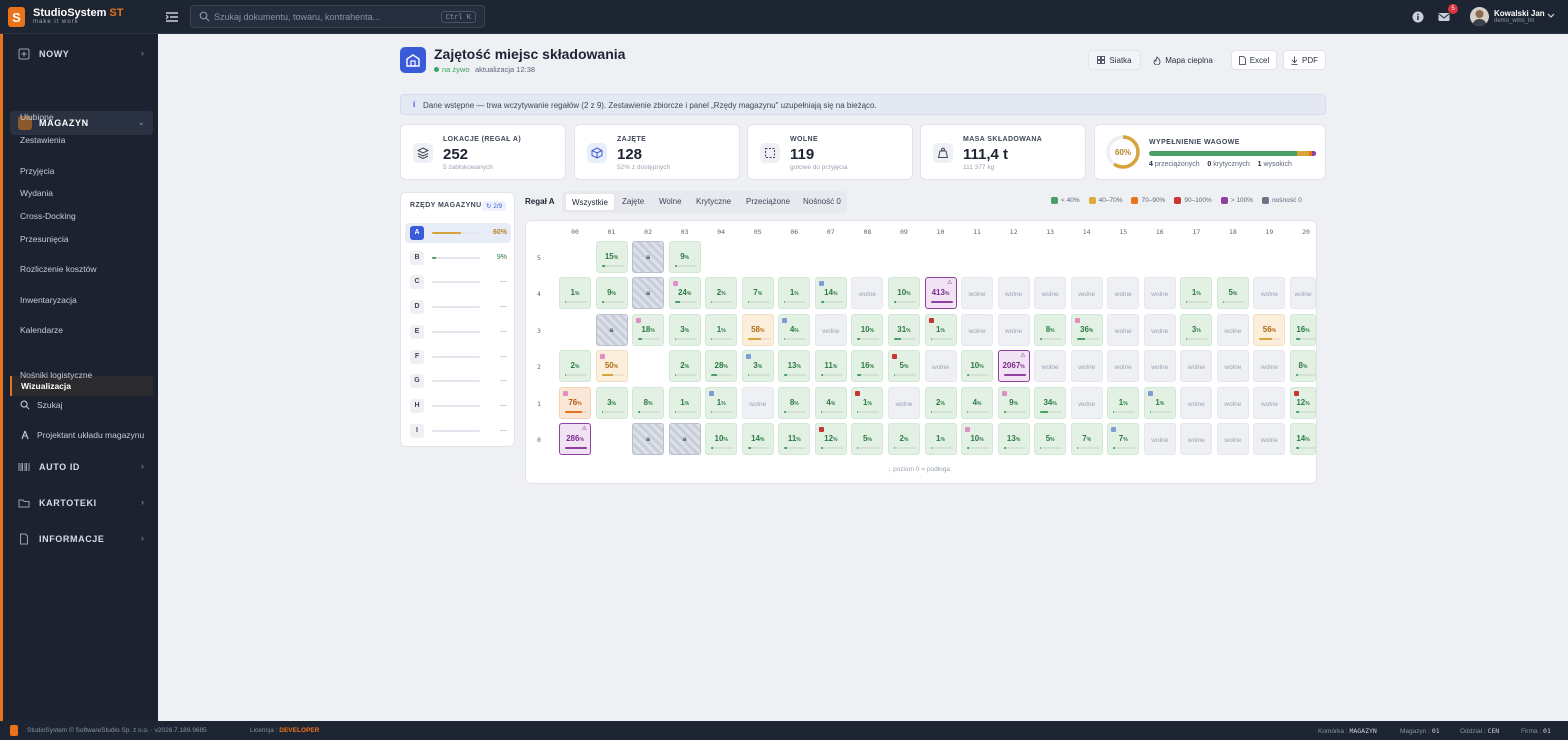  I want to click on row-item-f: F —, so click(458, 357).